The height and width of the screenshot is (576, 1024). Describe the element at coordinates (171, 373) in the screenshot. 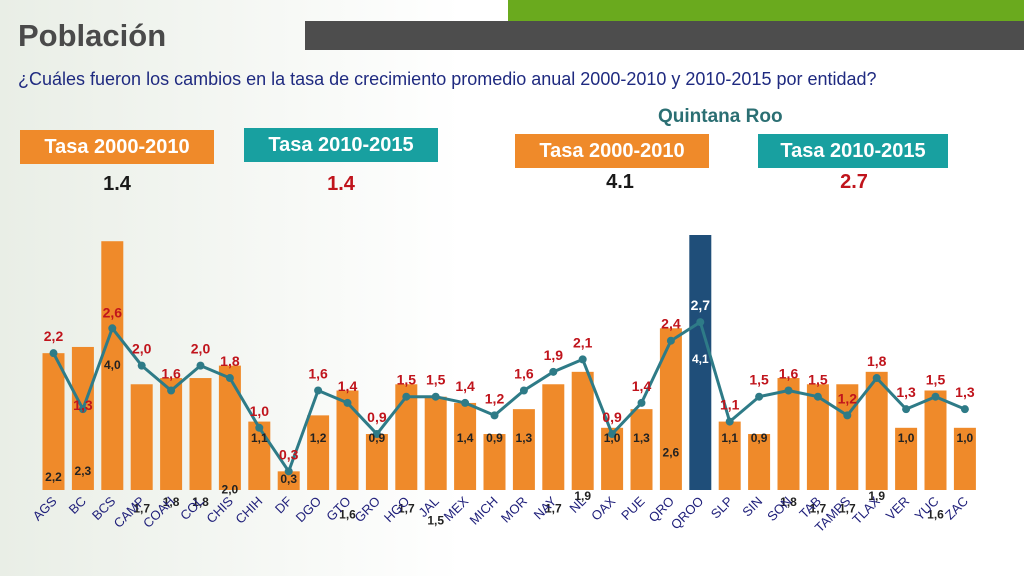

I see `line-label-coah: 1,6` at that location.